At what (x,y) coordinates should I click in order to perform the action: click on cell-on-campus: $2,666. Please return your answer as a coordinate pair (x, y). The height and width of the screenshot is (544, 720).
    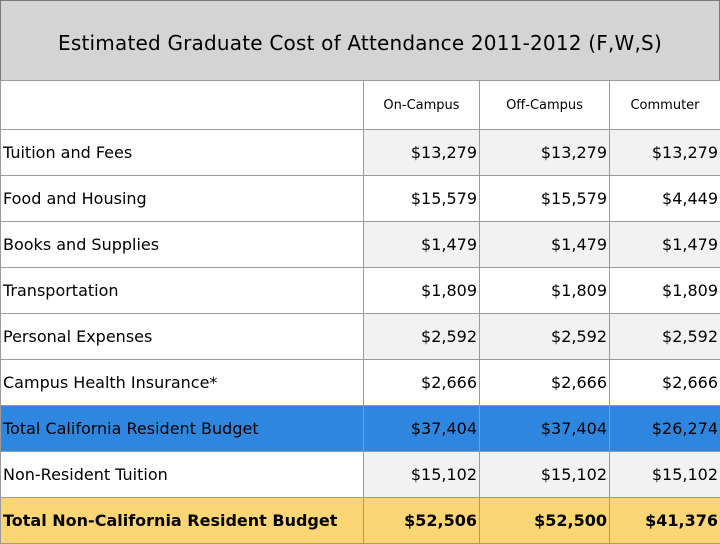
    Looking at the image, I should click on (422, 383).